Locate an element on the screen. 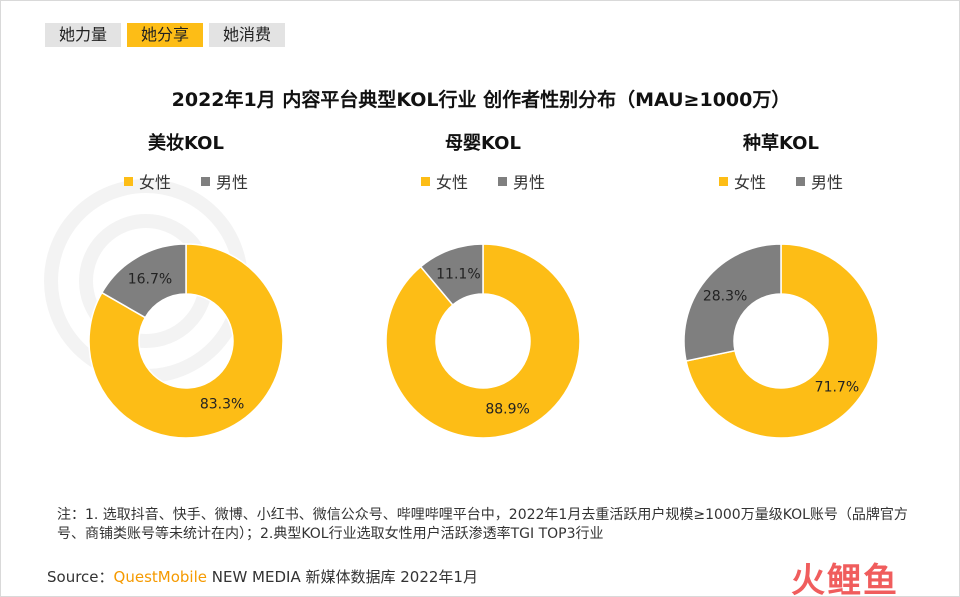  donut-maternal: 88.9% 11.1% is located at coordinates (483, 341).